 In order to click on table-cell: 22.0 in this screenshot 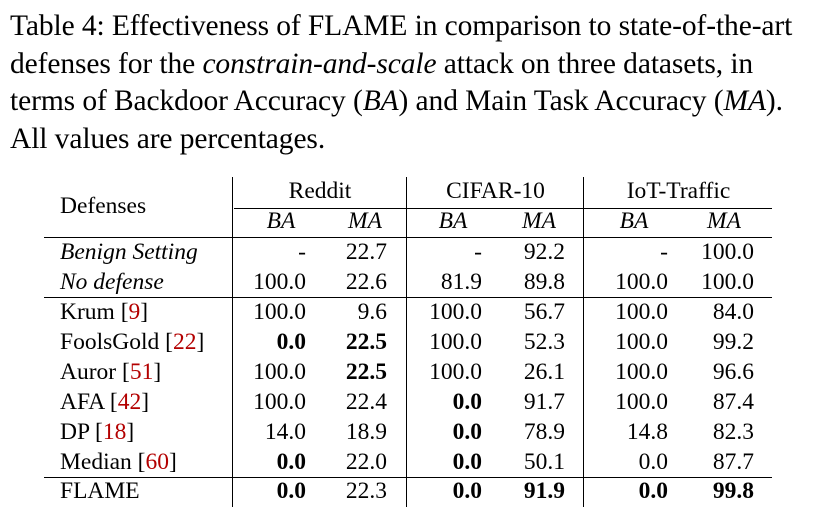, I will do `click(366, 462)`.